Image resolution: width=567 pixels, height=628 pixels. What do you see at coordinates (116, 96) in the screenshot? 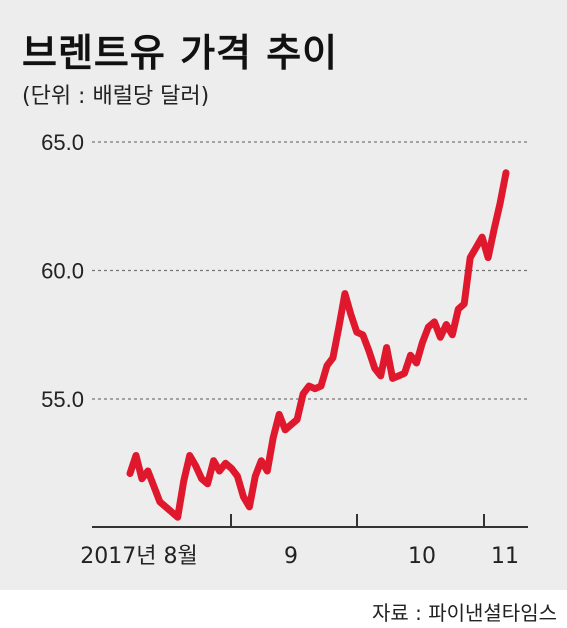
I see `chart-subtitle: (단위 : 배럴당 달러)` at bounding box center [116, 96].